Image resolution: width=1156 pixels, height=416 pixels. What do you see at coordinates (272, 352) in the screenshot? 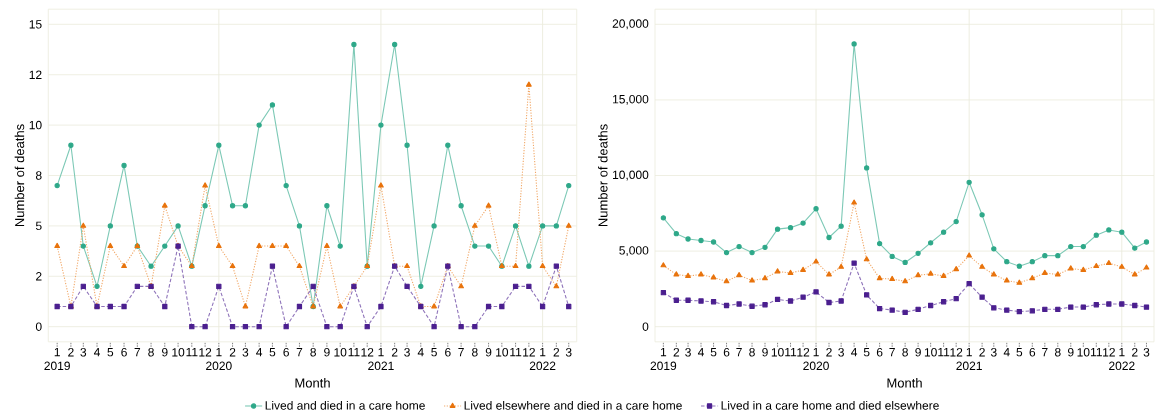
I see `x-tick-label: 5` at bounding box center [272, 352].